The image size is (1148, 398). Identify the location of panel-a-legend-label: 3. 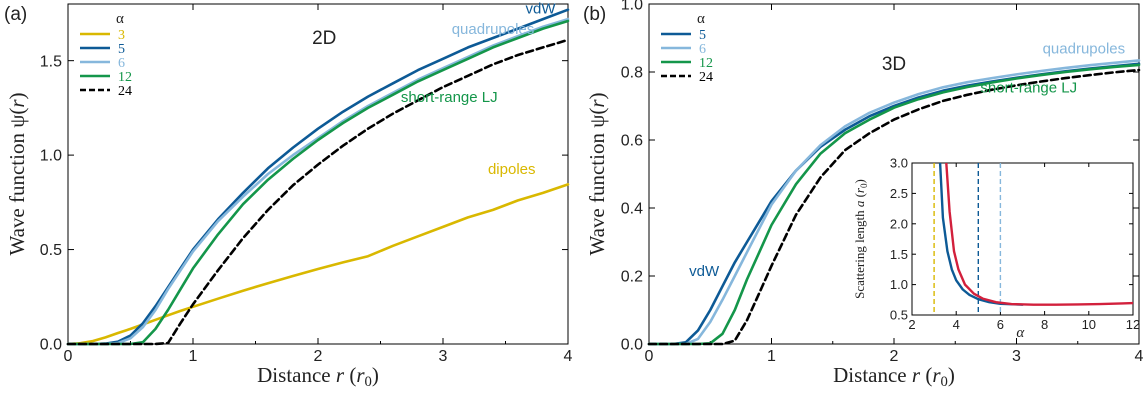
(121, 35).